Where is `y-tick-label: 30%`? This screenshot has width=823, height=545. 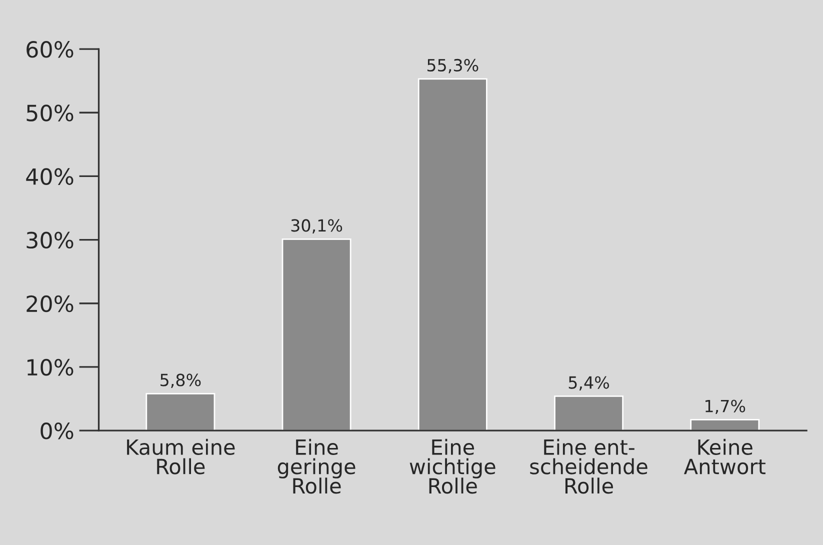
y-tick-label: 30% is located at coordinates (50, 240).